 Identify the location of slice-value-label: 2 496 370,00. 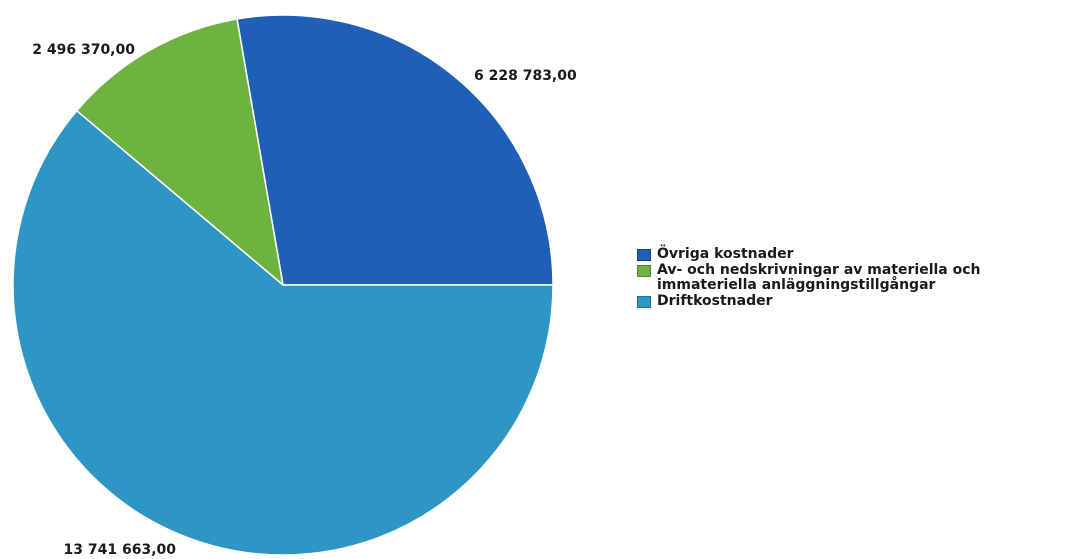
(83, 50).